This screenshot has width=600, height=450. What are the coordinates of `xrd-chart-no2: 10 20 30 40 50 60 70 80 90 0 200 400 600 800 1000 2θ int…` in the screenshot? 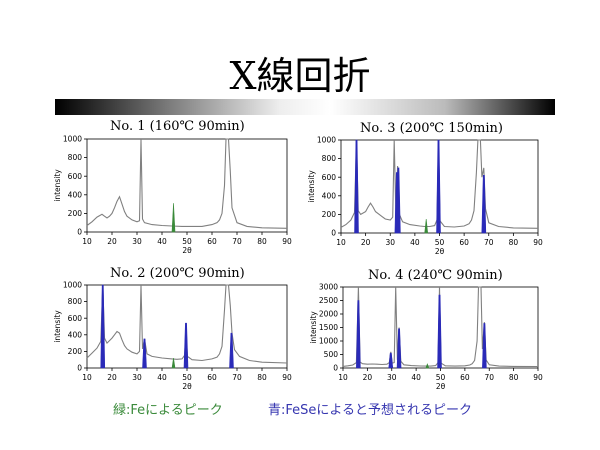 It's located at (172, 336).